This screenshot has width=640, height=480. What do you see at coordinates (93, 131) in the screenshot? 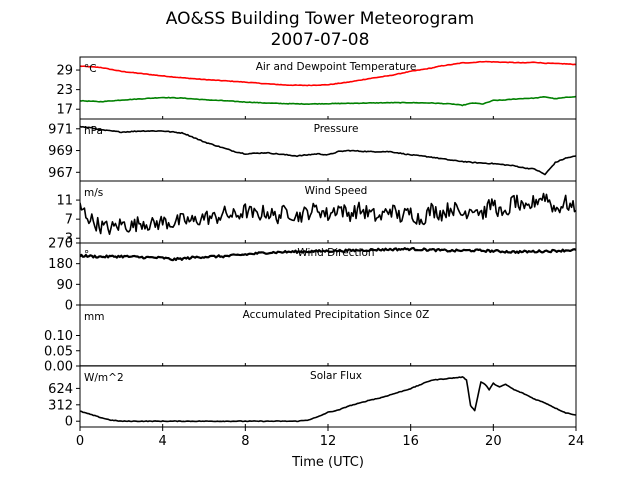
I see `panel-unit-pressure: hPa` at bounding box center [93, 131].